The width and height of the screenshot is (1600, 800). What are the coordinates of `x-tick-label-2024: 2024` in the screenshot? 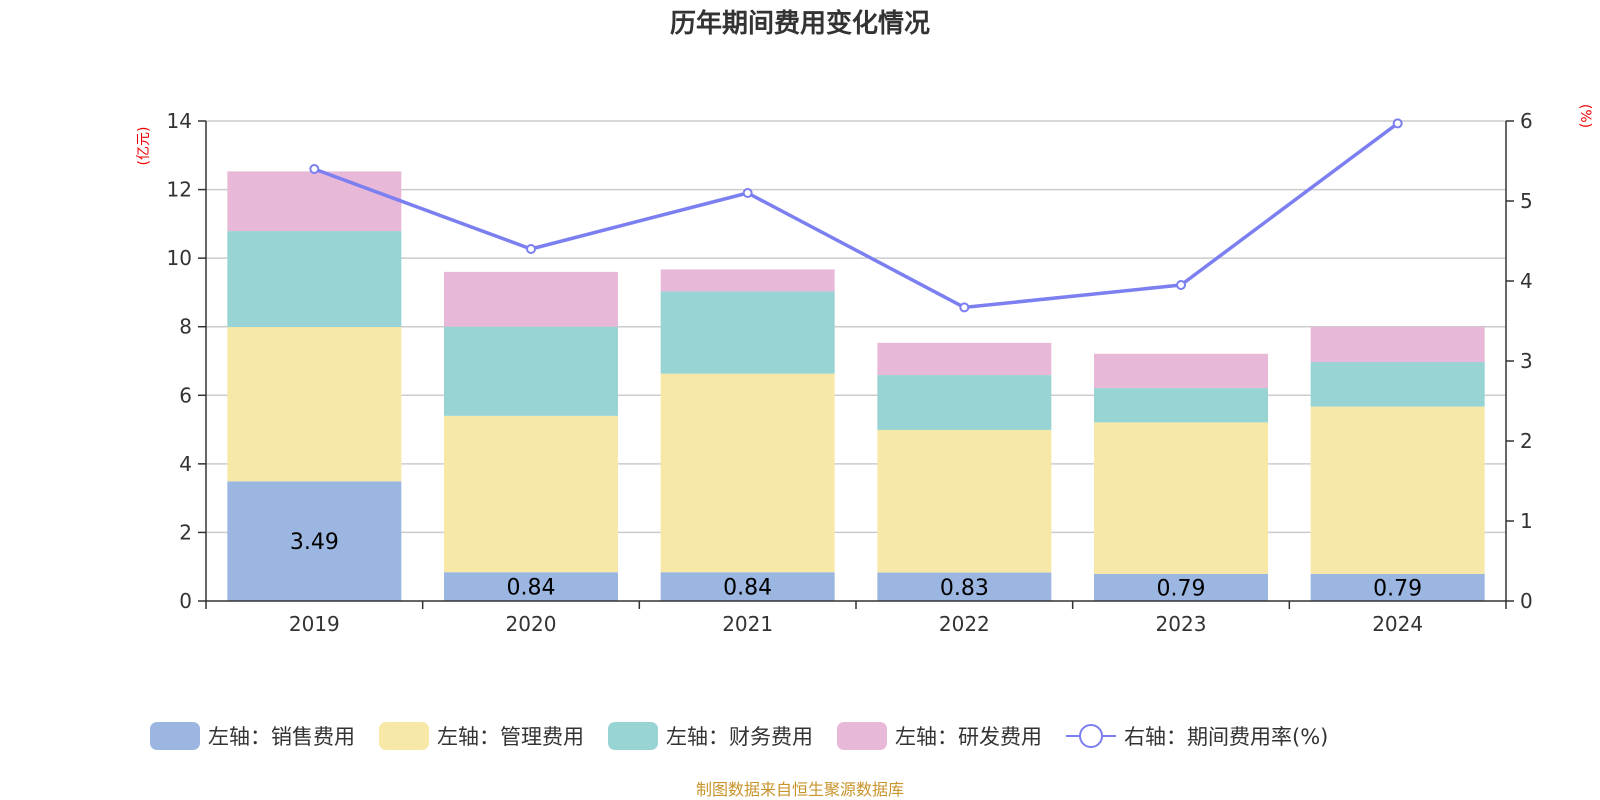 It's located at (1397, 624).